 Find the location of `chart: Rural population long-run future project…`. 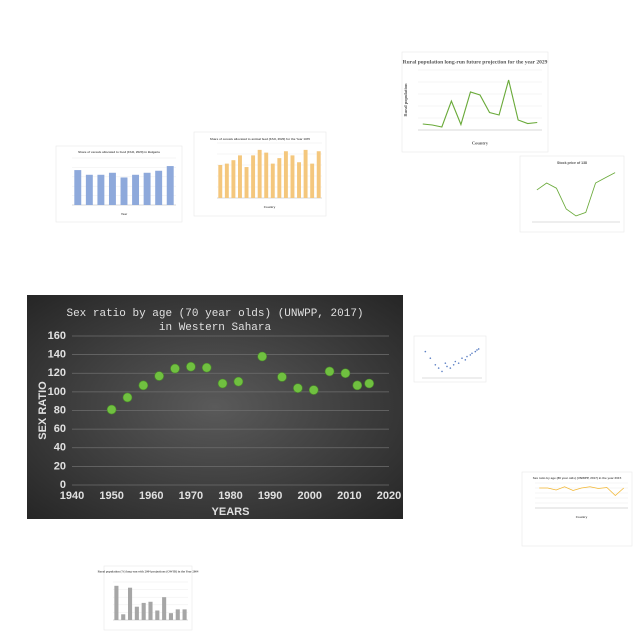

chart: Rural population long-run future project… is located at coordinates (475, 102).